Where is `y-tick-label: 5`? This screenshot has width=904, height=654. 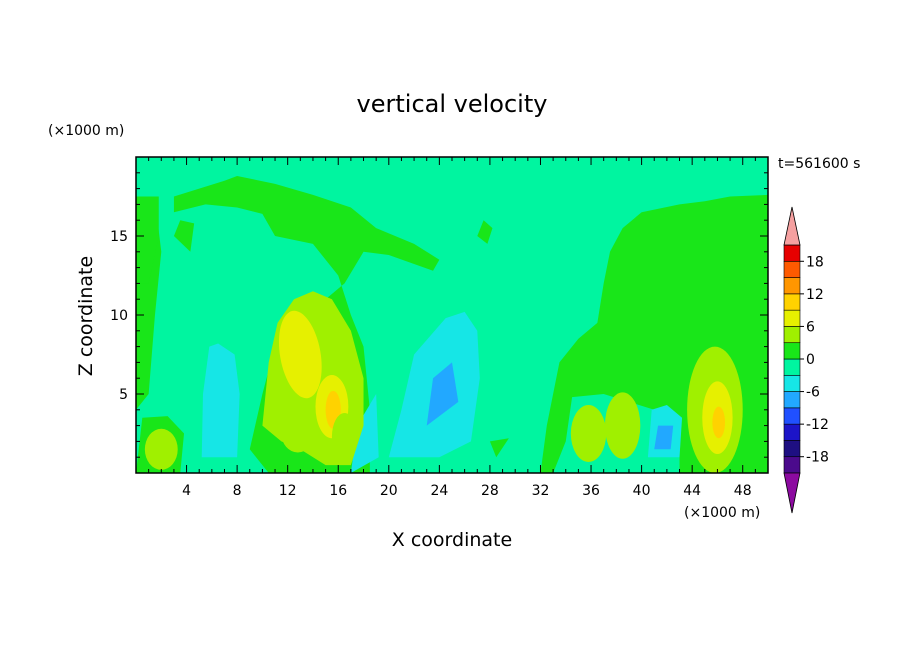 y-tick-label: 5 is located at coordinates (123, 395).